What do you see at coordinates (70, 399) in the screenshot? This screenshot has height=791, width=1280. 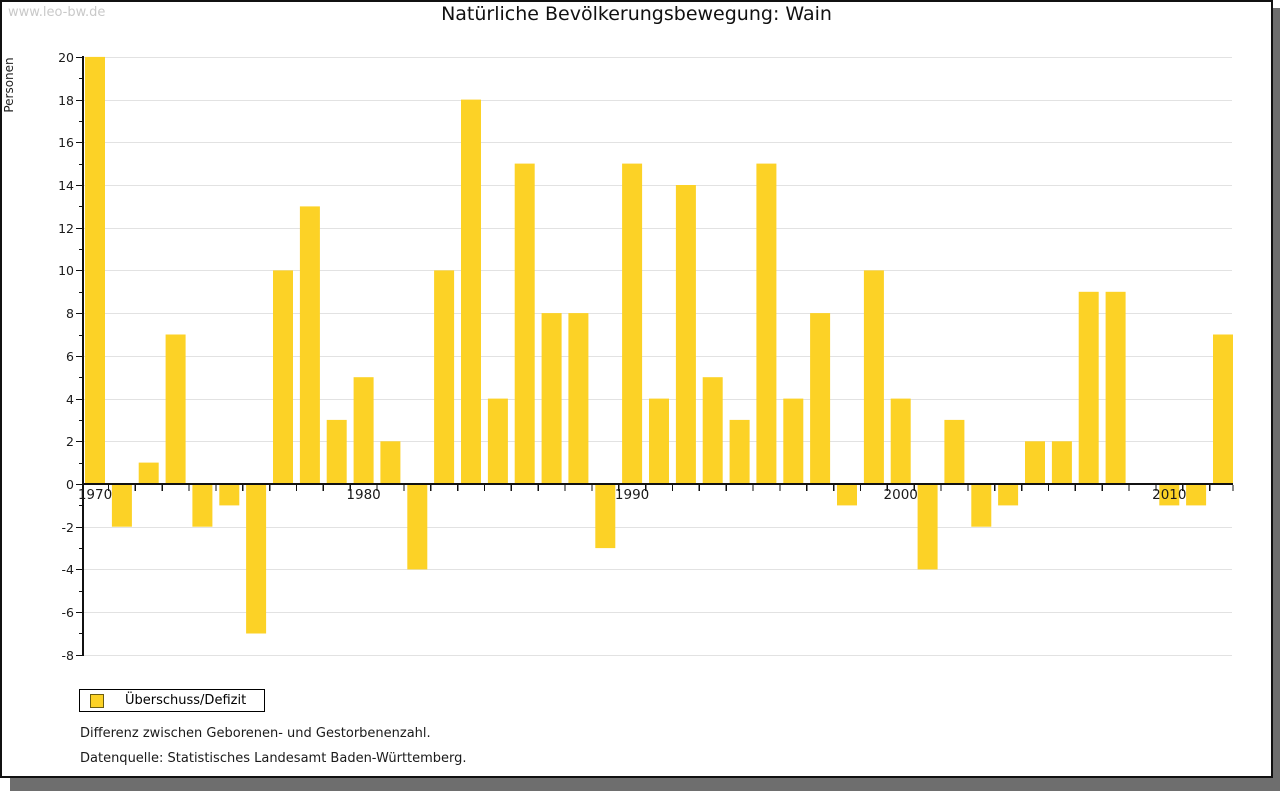 I see `y-axis-tick-label: 4` at bounding box center [70, 399].